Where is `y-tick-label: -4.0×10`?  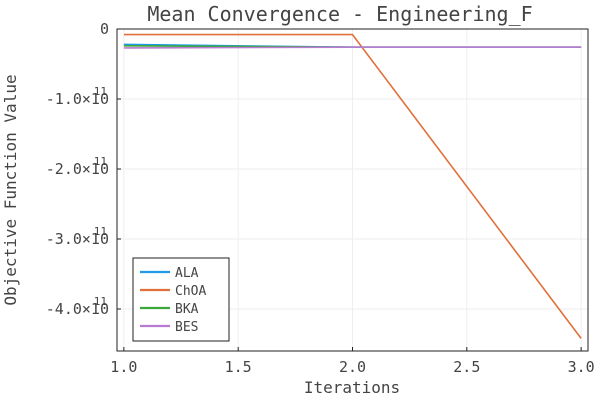 y-tick-label: -4.0×10 is located at coordinates (77, 309).